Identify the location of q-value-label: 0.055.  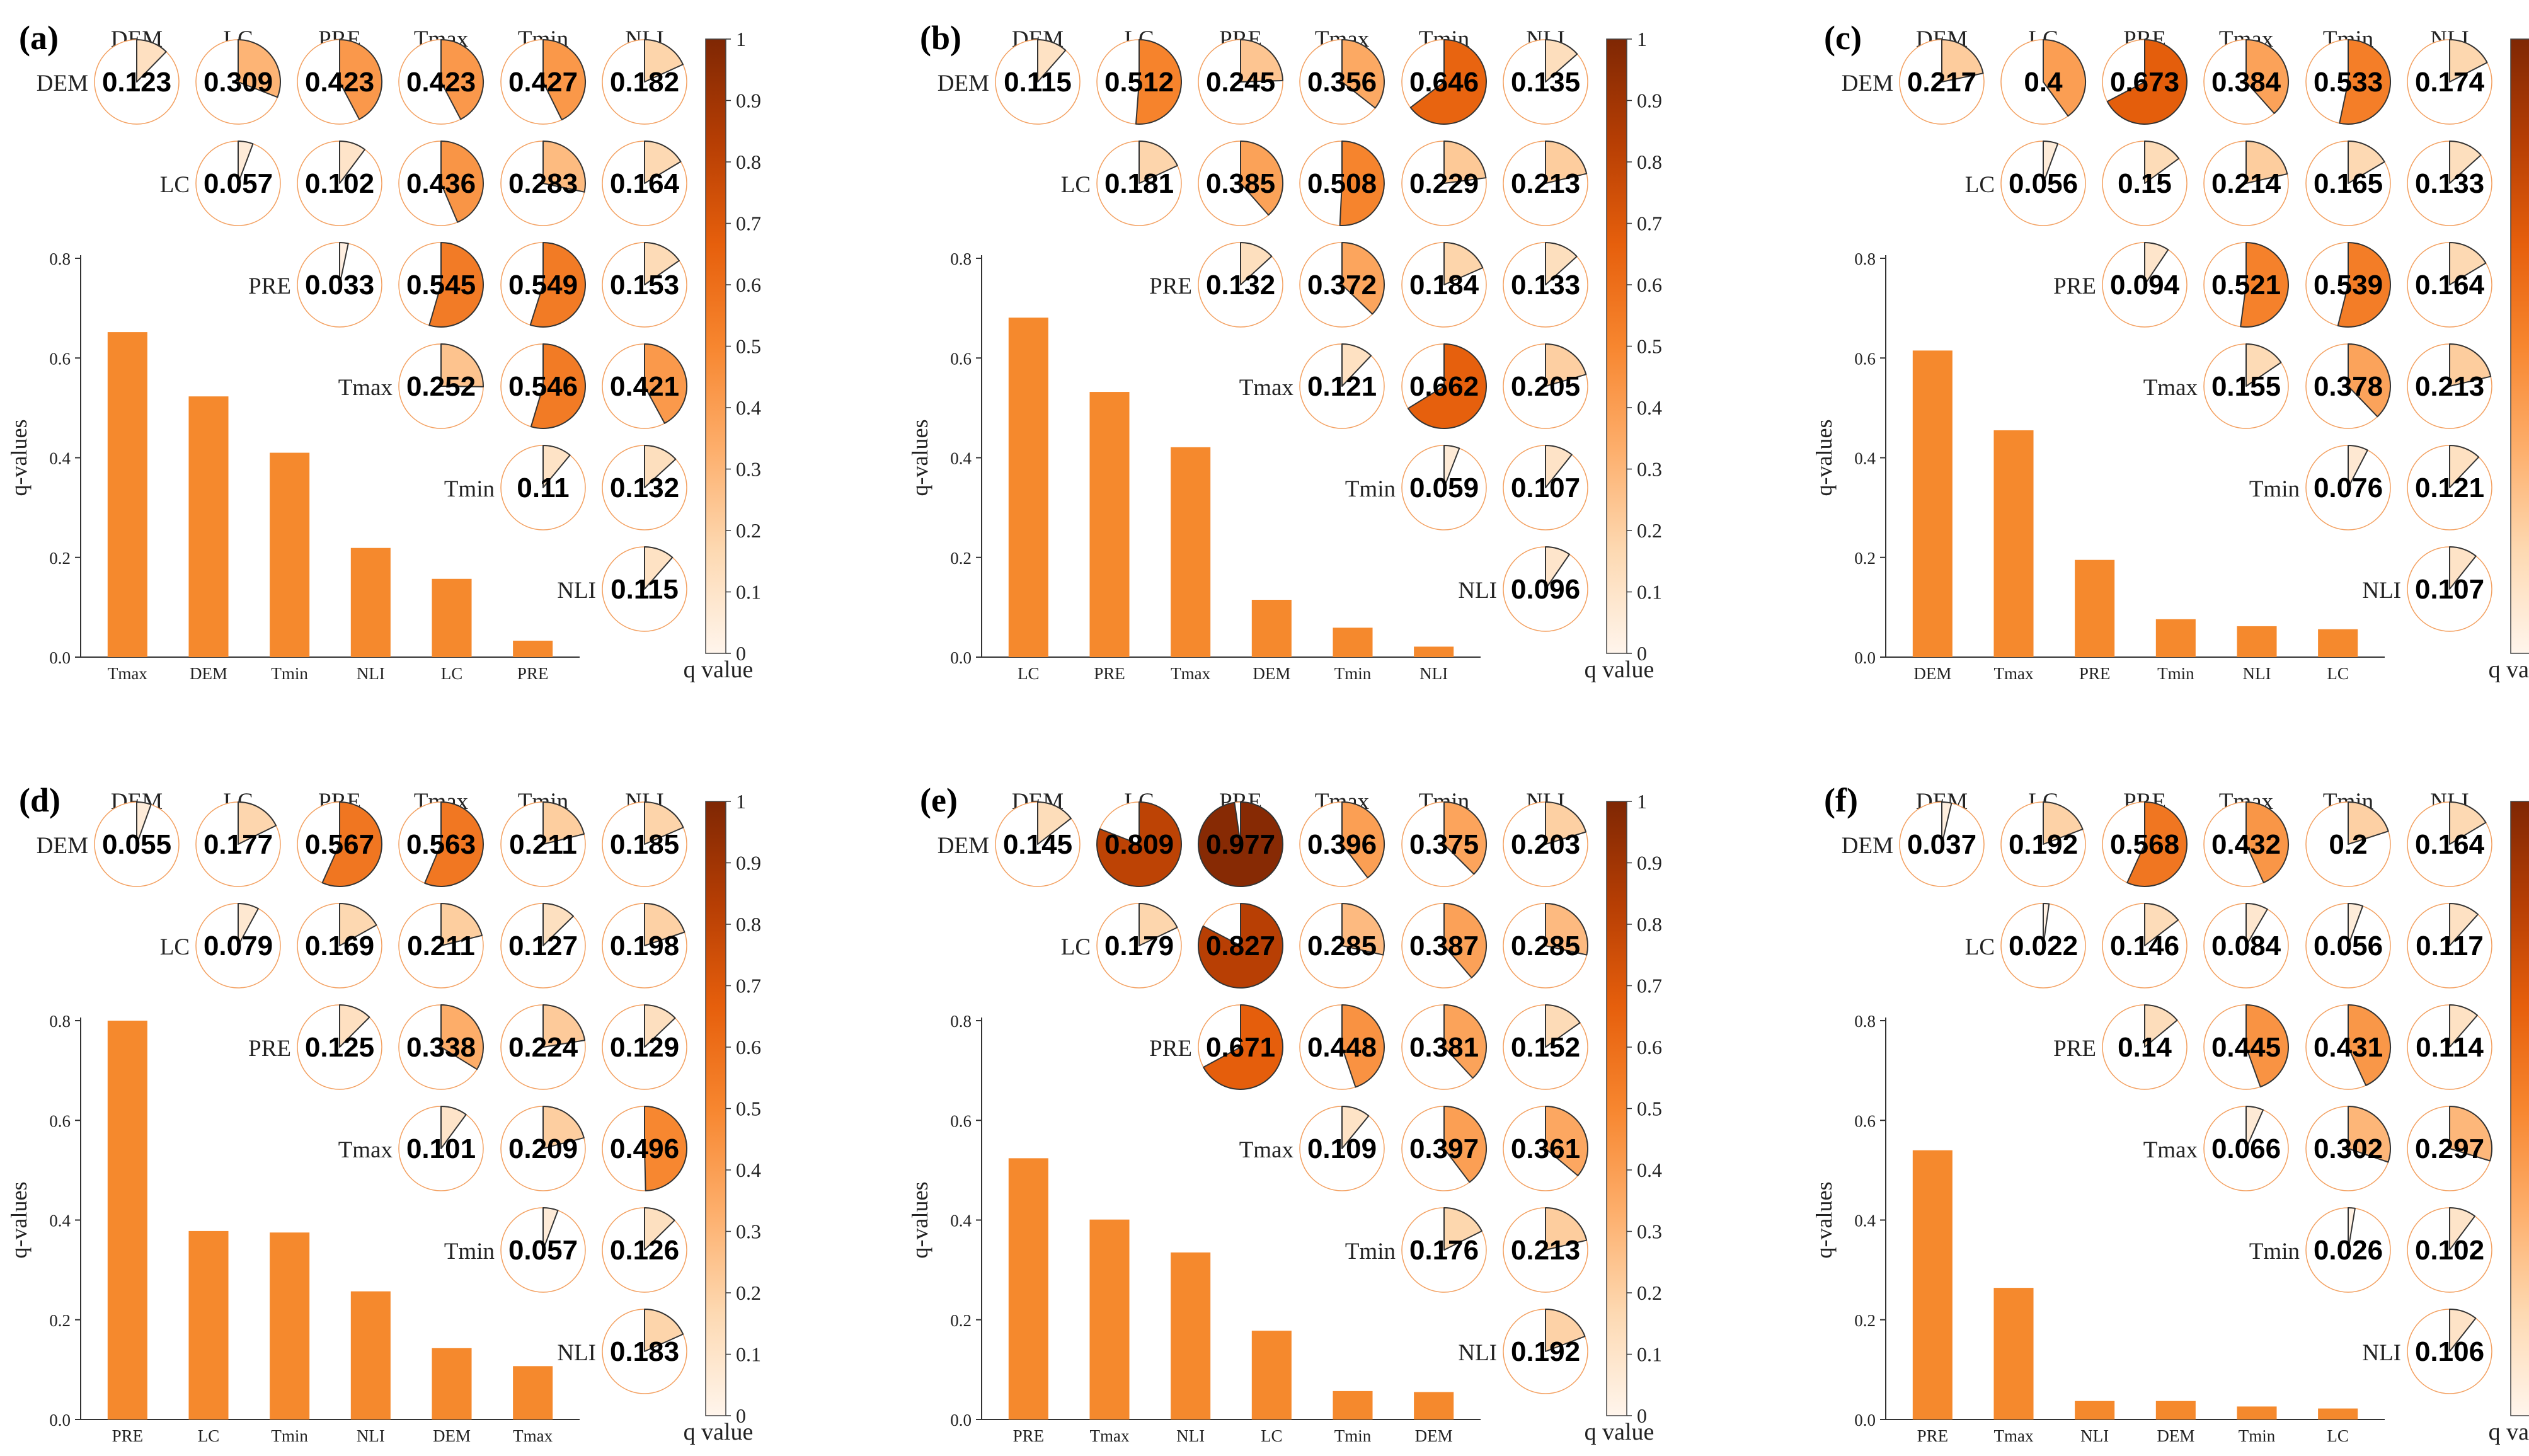
(136, 844).